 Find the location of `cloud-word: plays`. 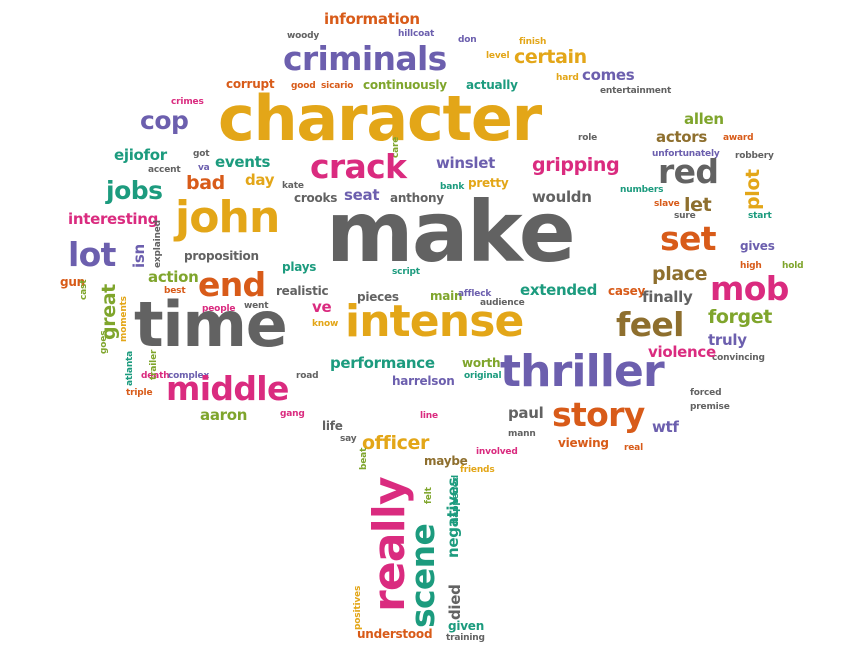

cloud-word: plays is located at coordinates (299, 267).